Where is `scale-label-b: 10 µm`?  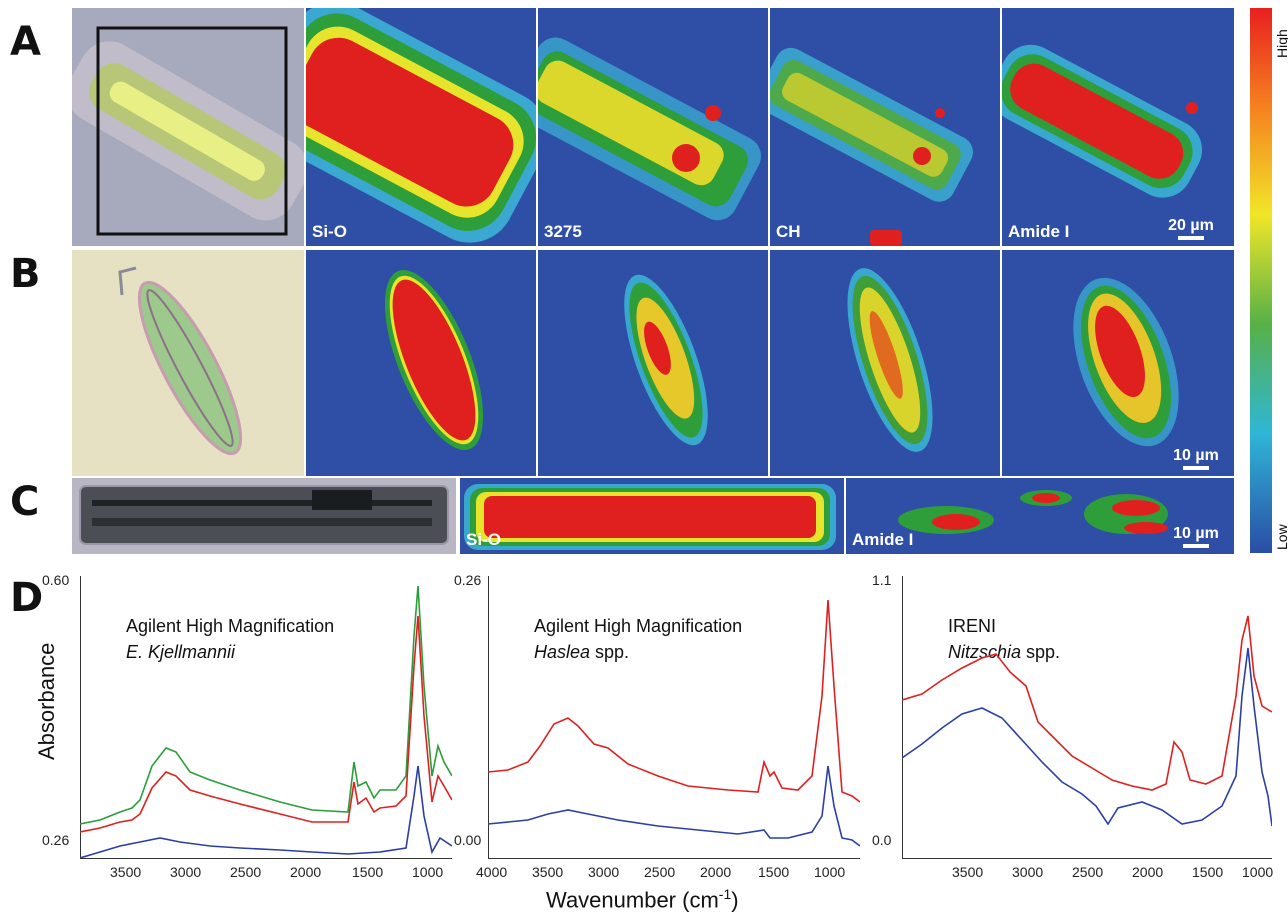 scale-label-b: 10 µm is located at coordinates (1196, 455).